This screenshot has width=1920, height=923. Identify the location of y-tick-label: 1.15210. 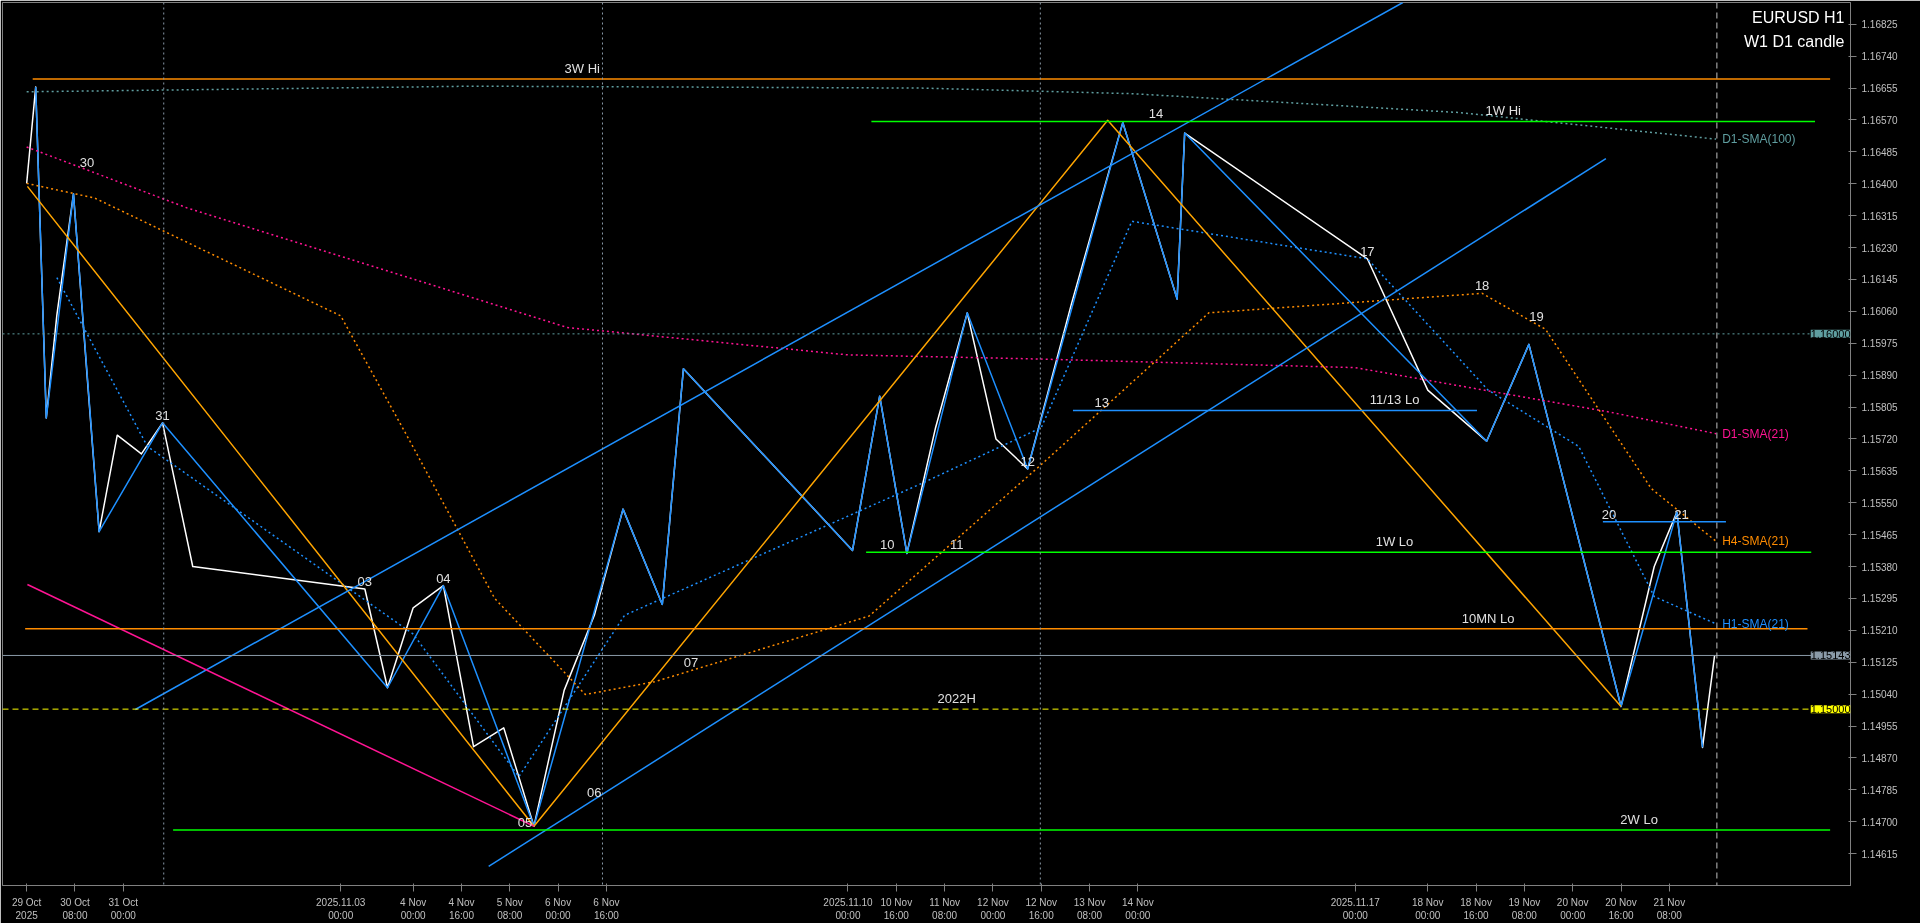
(1880, 631).